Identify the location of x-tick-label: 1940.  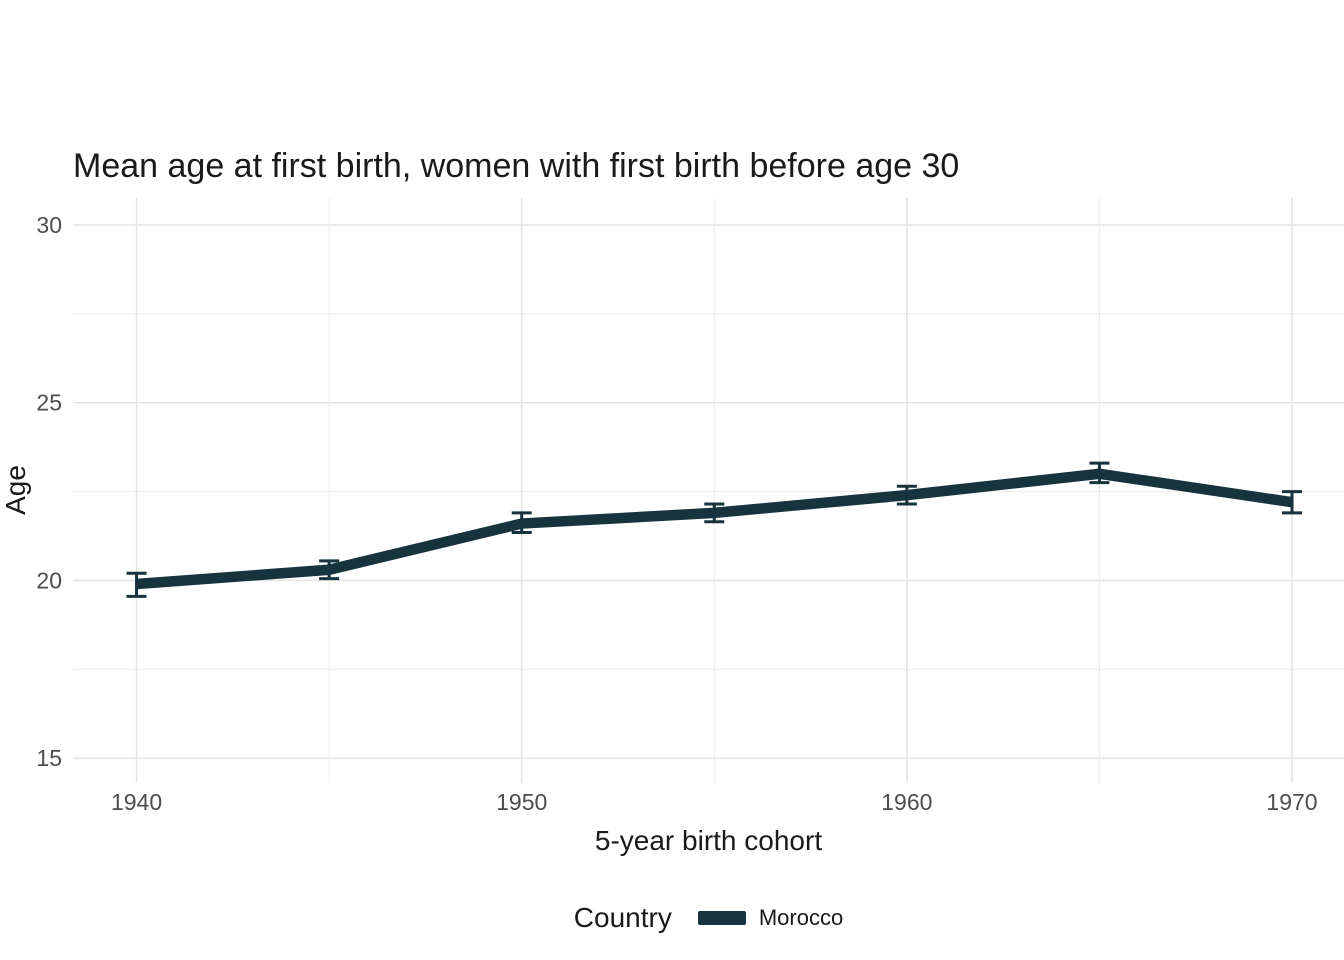
(136, 802).